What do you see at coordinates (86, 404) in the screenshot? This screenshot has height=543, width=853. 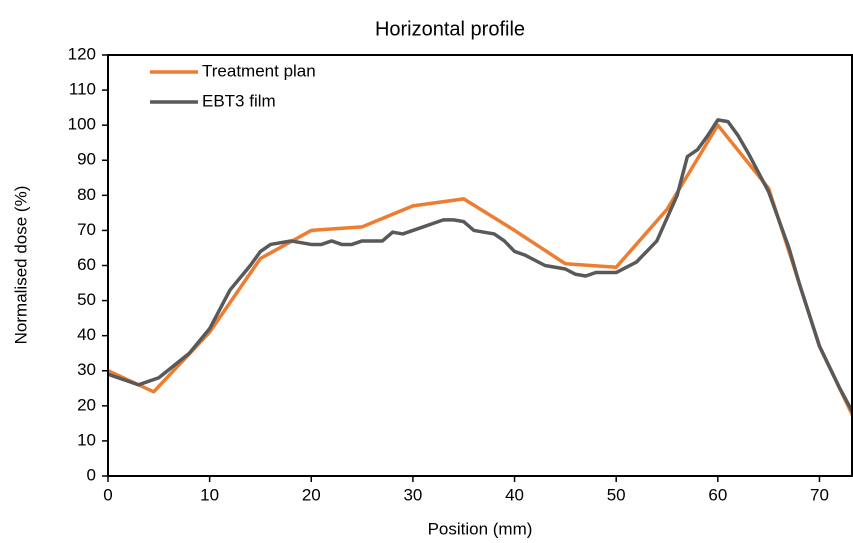 I see `y-tick-label: 20` at bounding box center [86, 404].